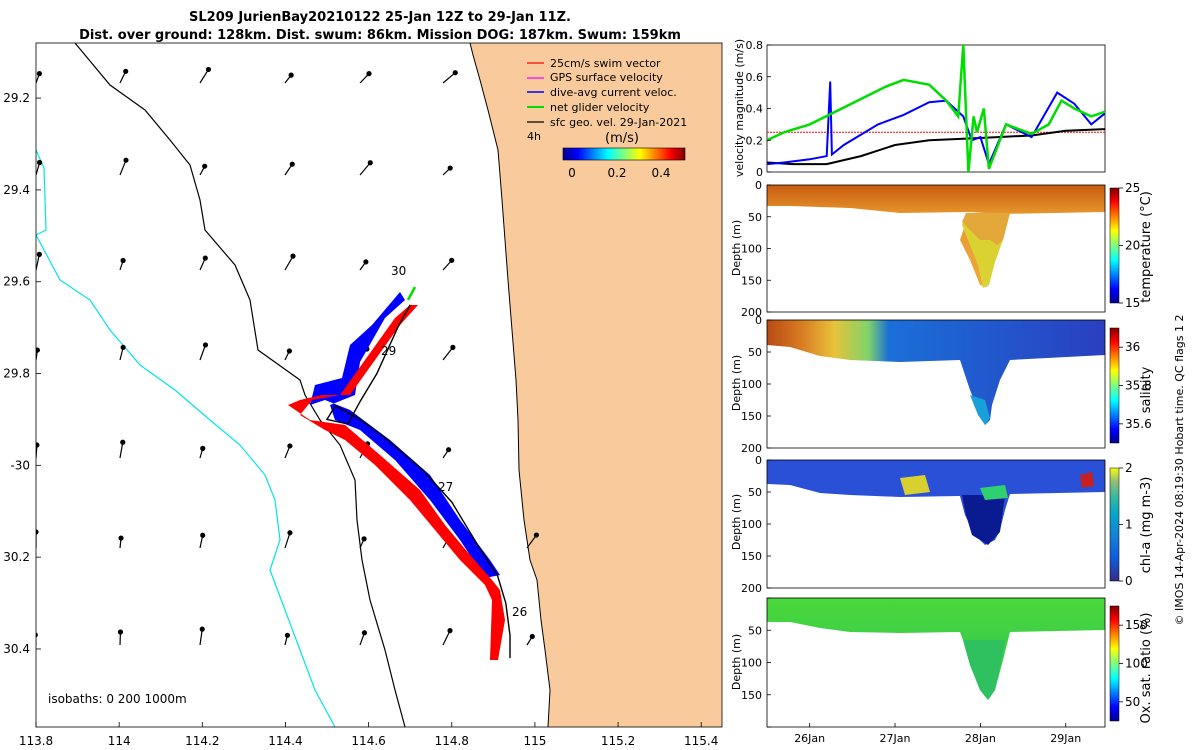 This screenshot has width=1200, height=750. What do you see at coordinates (16, 190) in the screenshot?
I see `map-y-tick-label: 29.4` at bounding box center [16, 190].